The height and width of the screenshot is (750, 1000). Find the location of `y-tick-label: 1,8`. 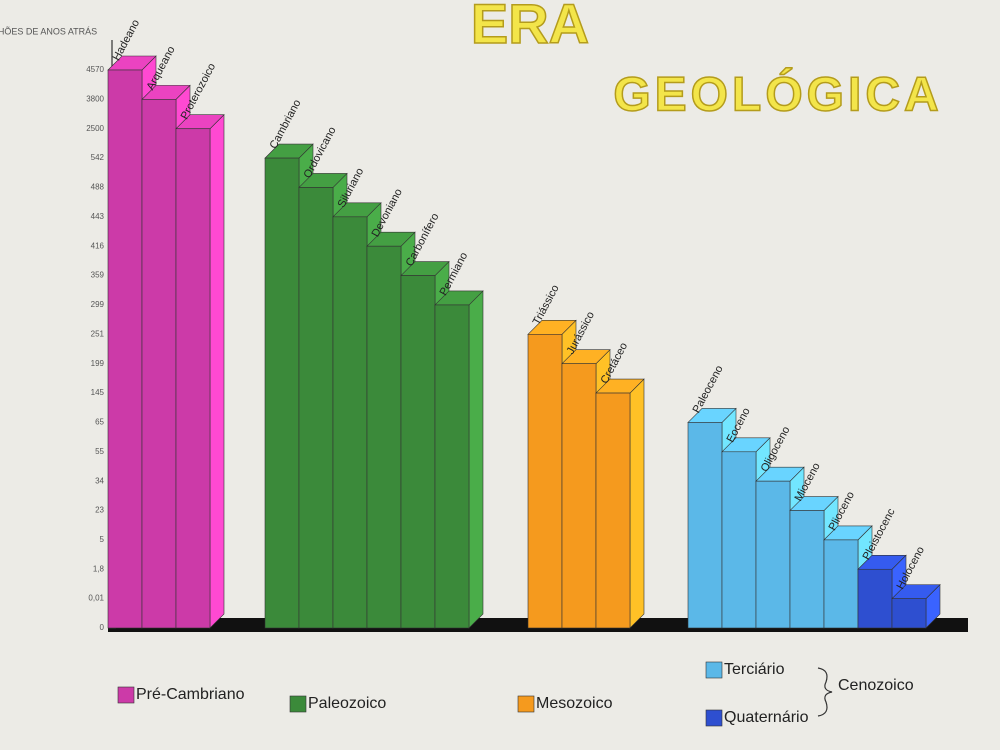

y-tick-label: 1,8 is located at coordinates (99, 568).